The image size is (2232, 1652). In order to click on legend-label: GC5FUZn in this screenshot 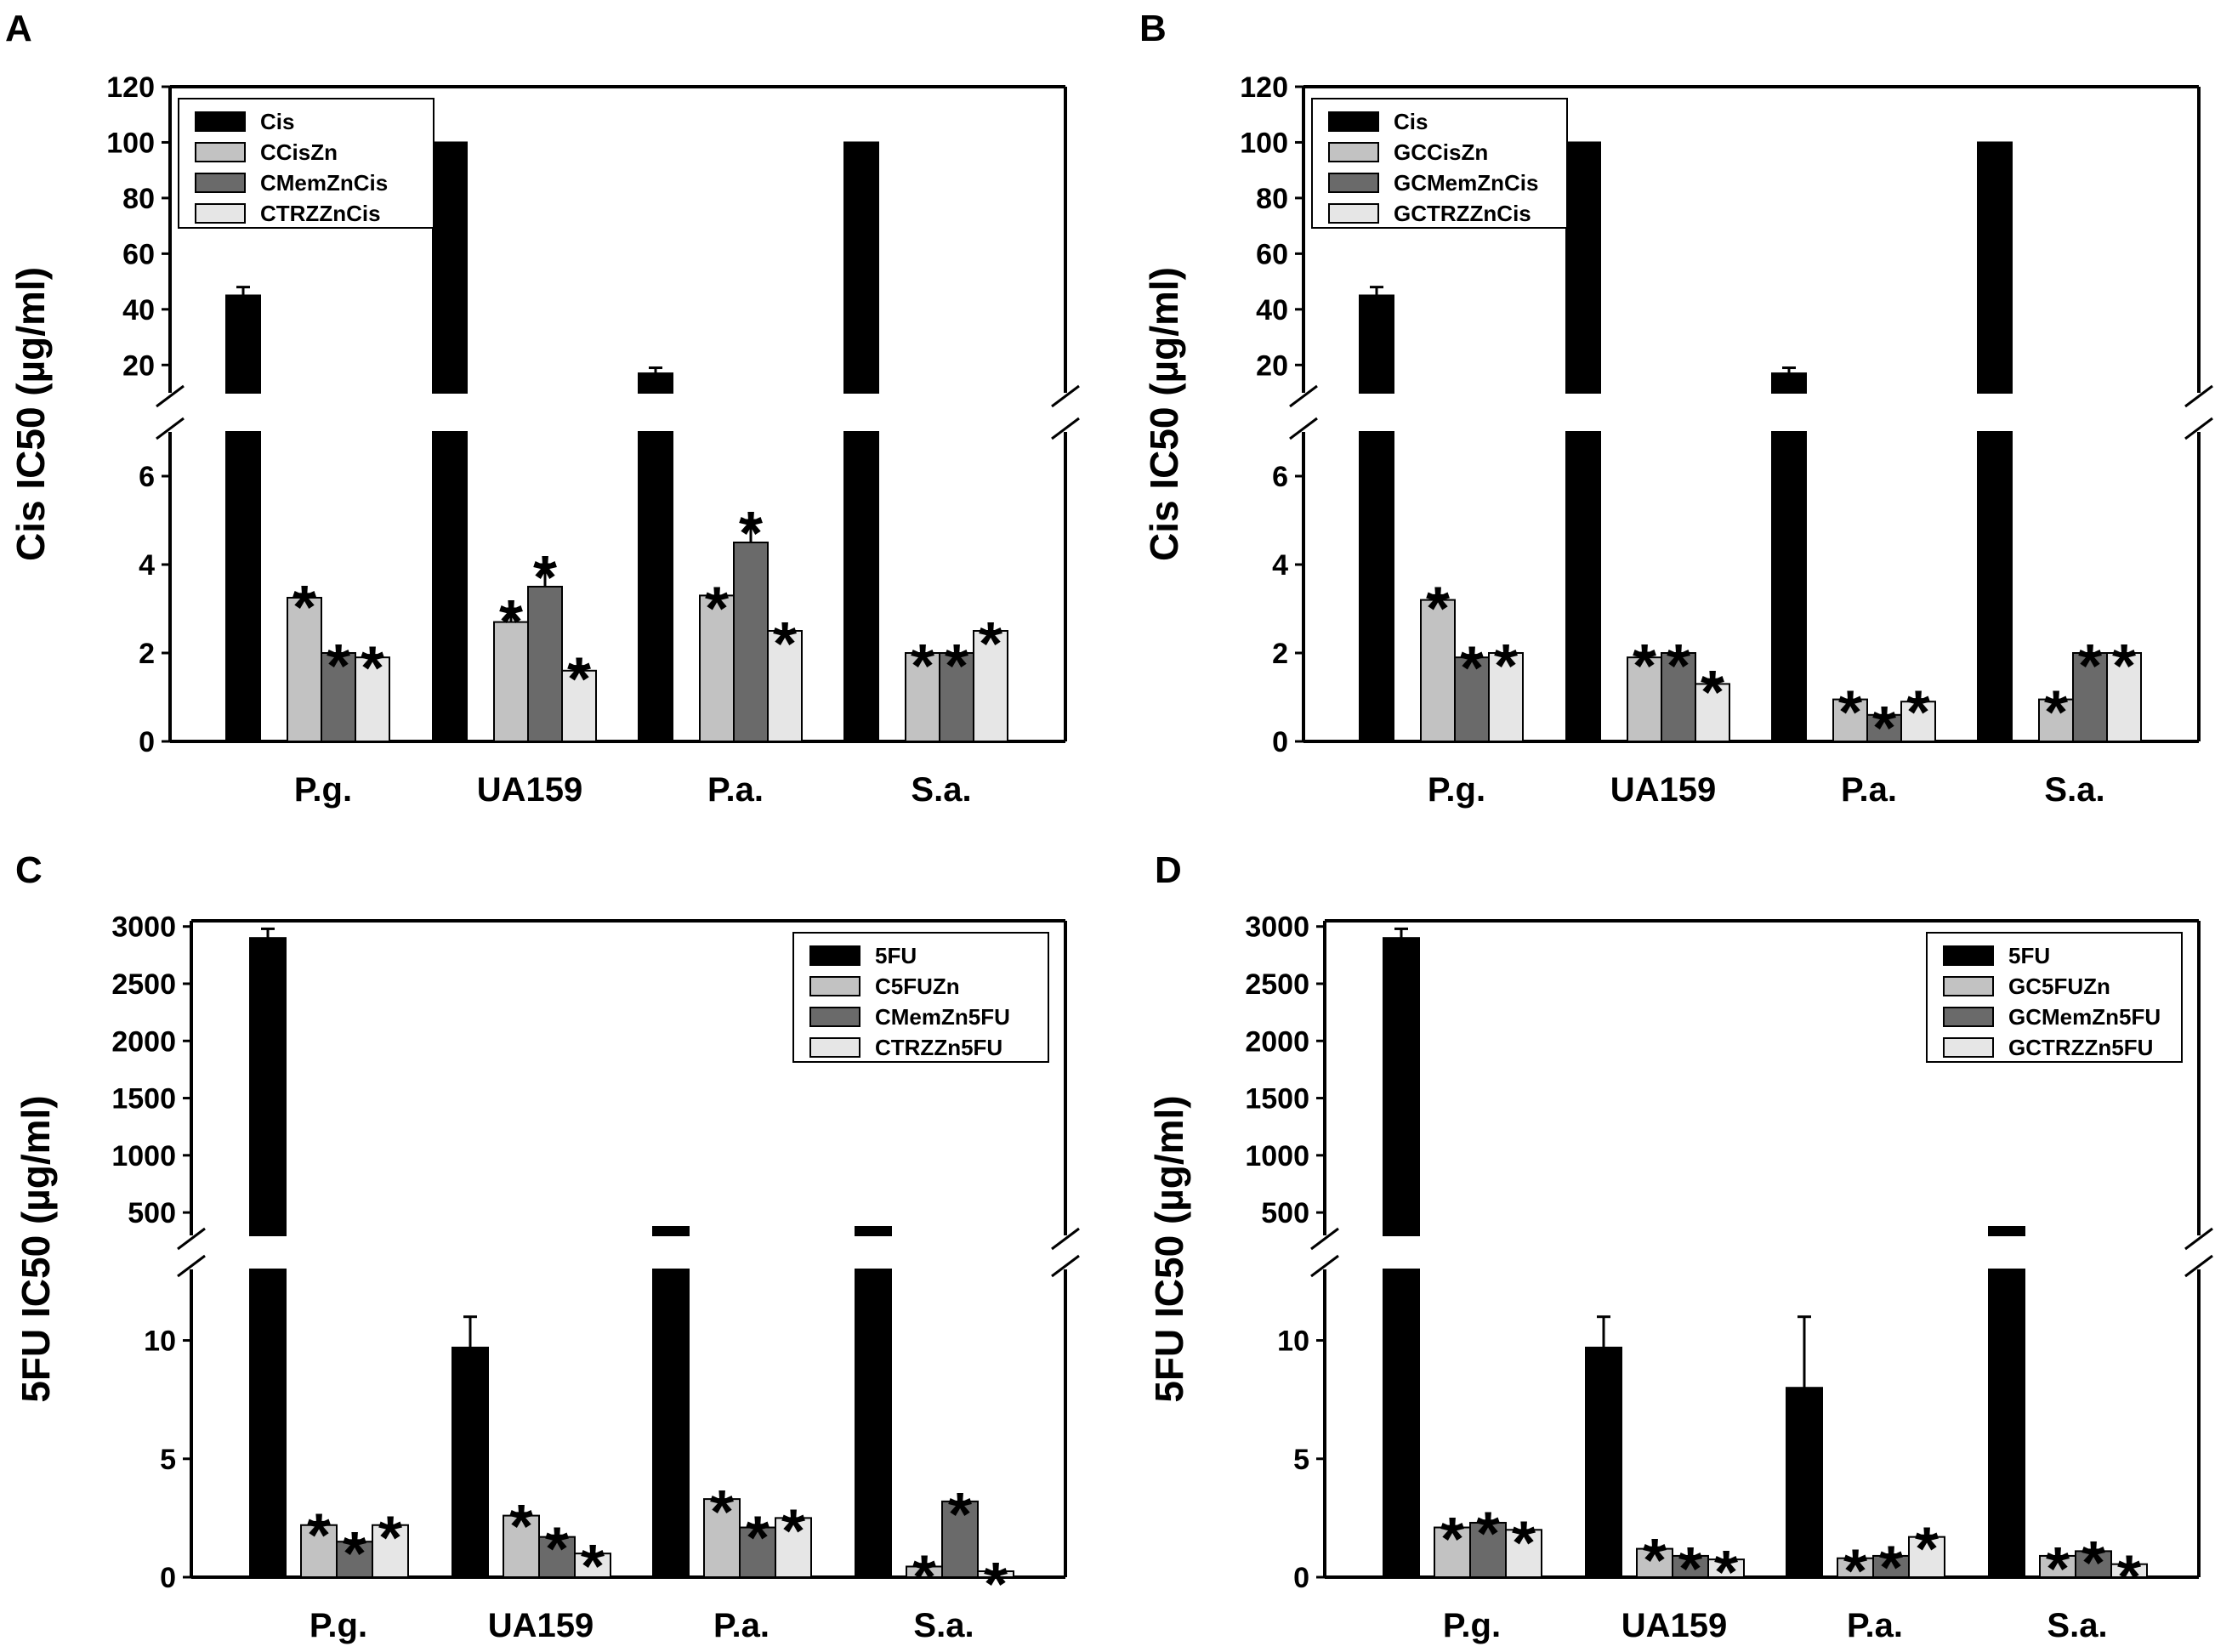, I will do `click(2059, 986)`.